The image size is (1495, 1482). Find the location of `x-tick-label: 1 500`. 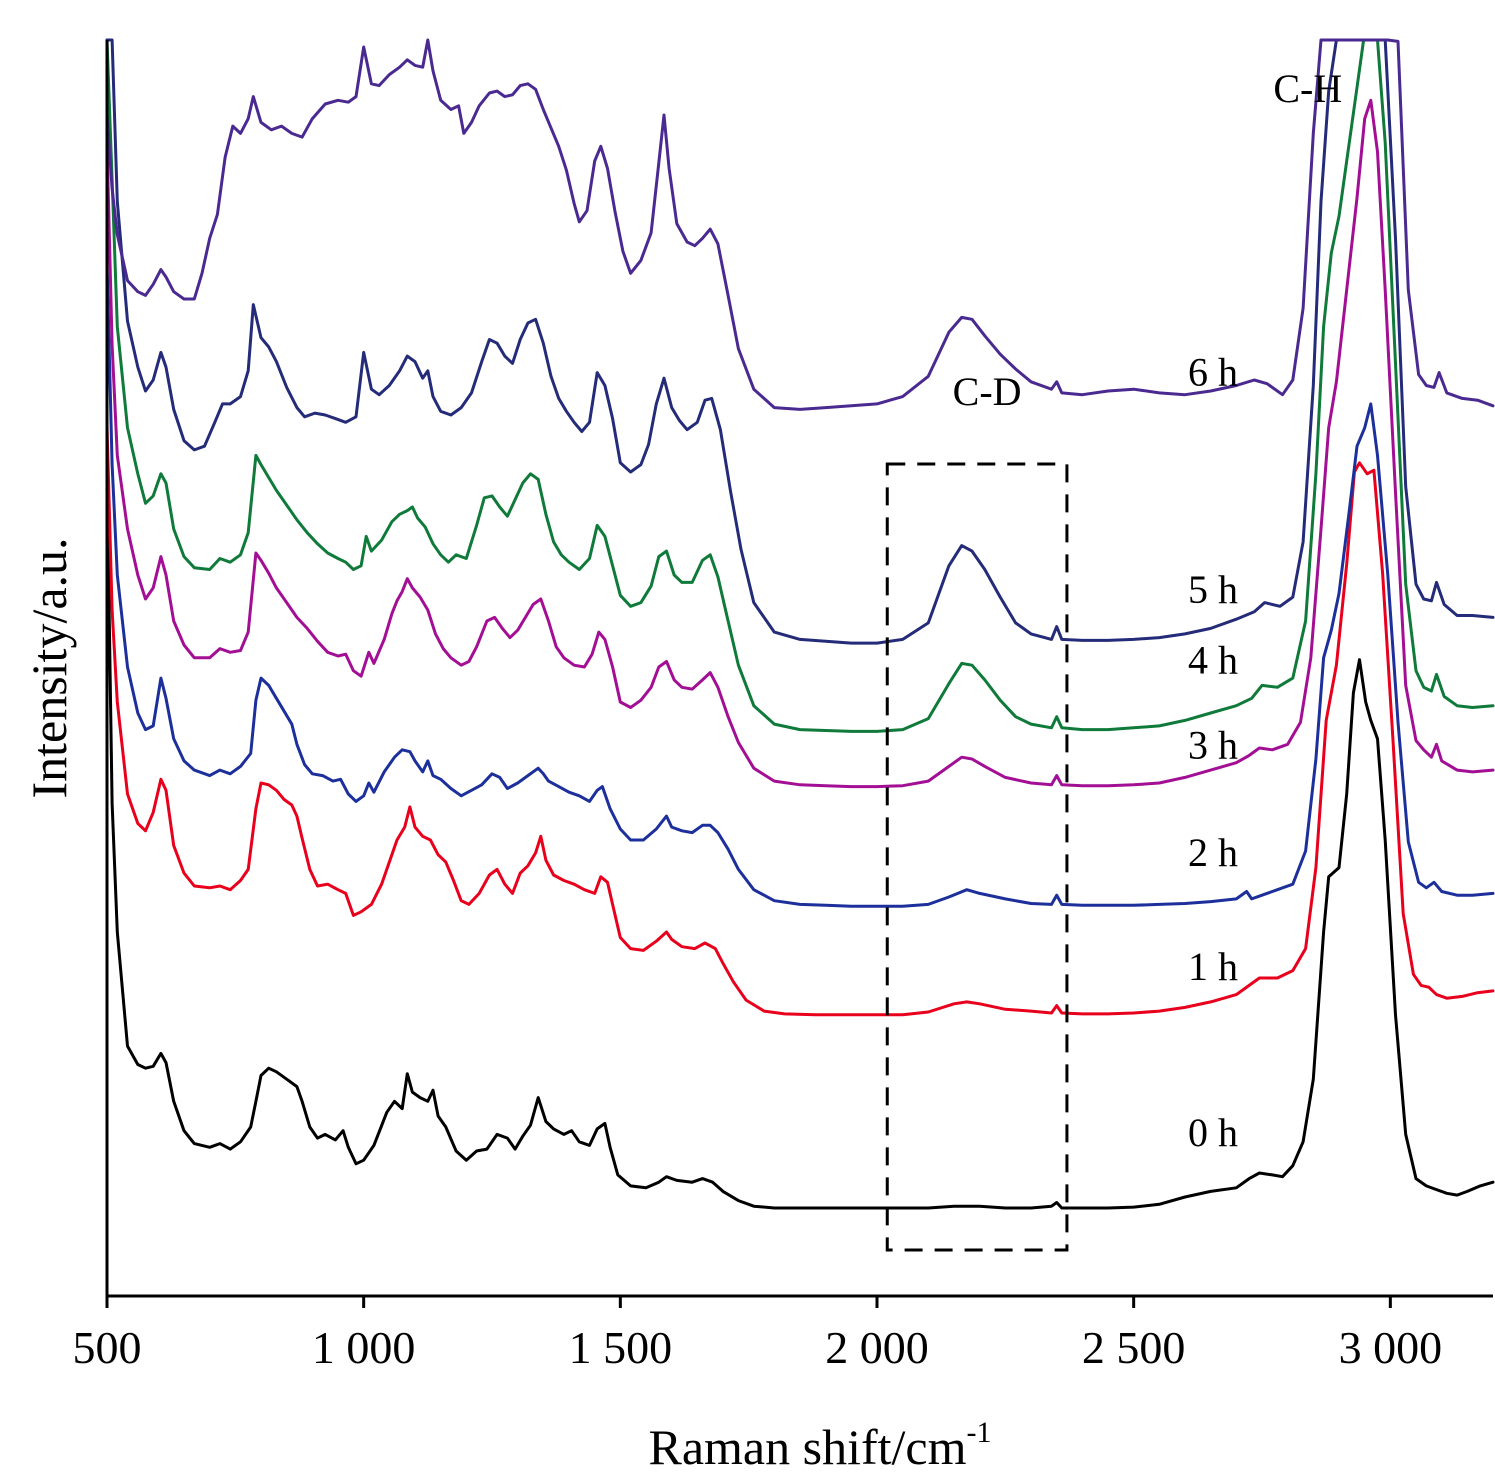

x-tick-label: 1 500 is located at coordinates (621, 1347).